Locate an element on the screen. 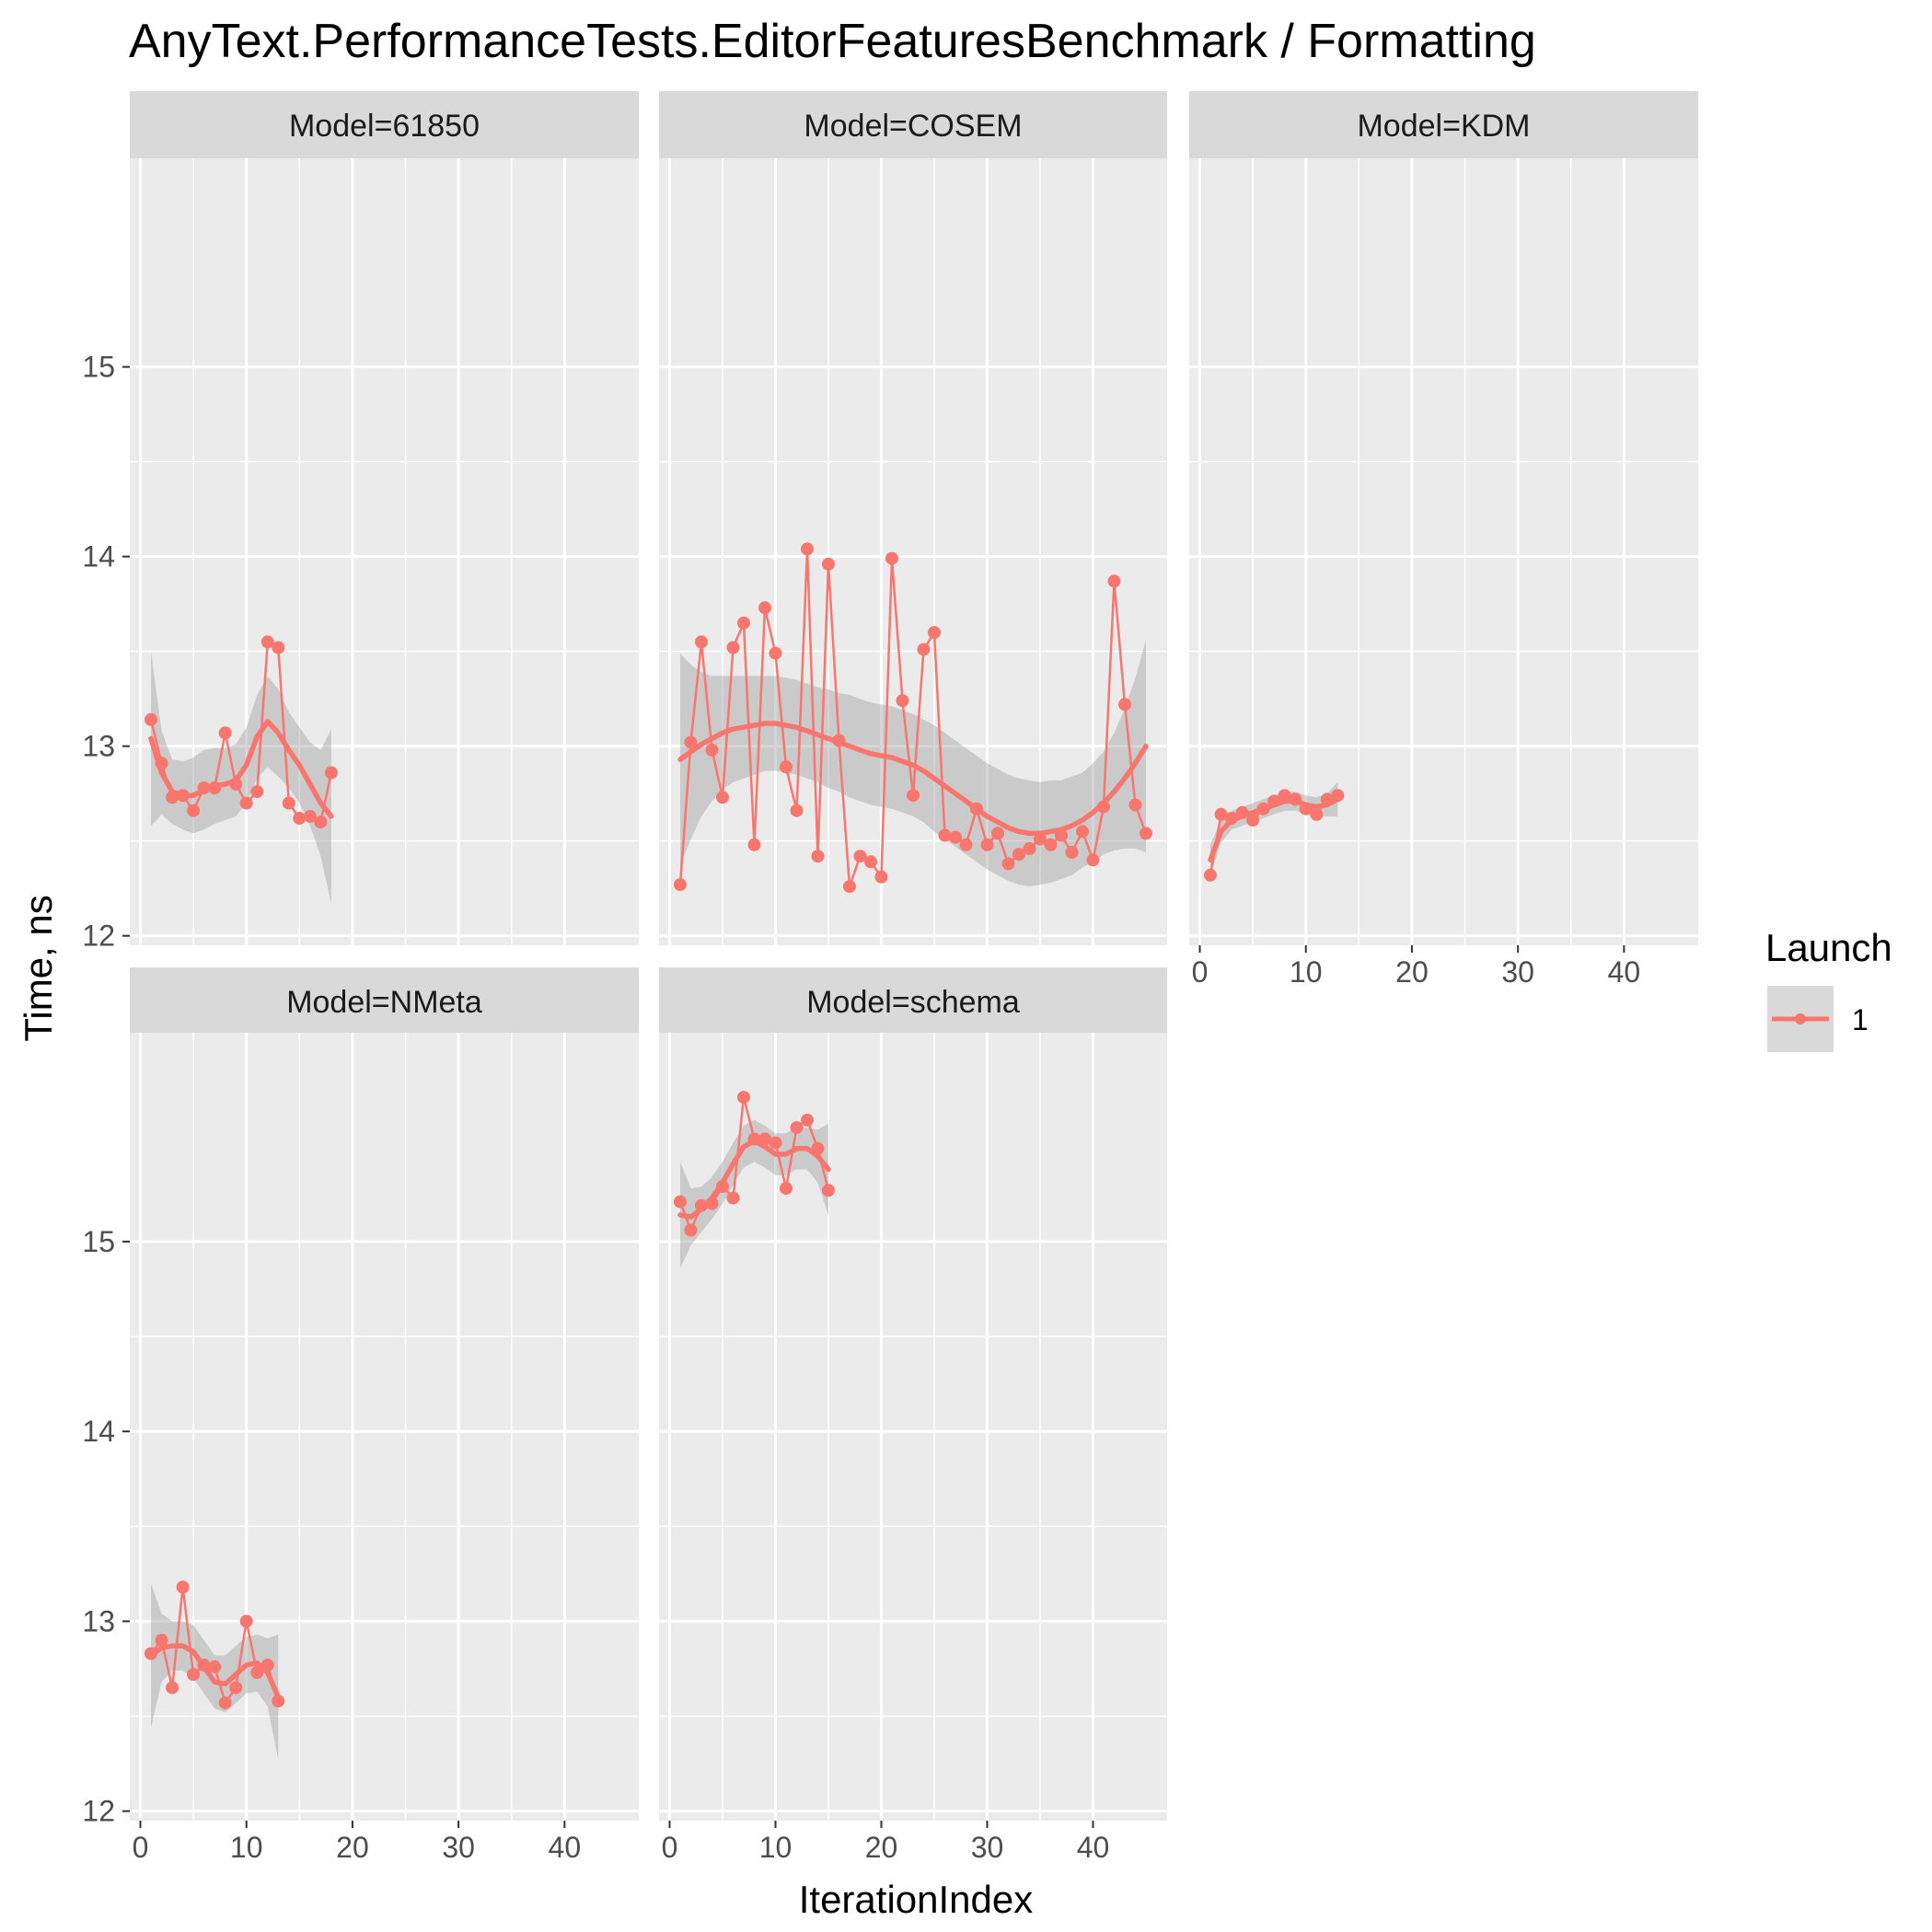 The width and height of the screenshot is (1932, 1932). x-axis-title: IterationIndex is located at coordinates (917, 1900).